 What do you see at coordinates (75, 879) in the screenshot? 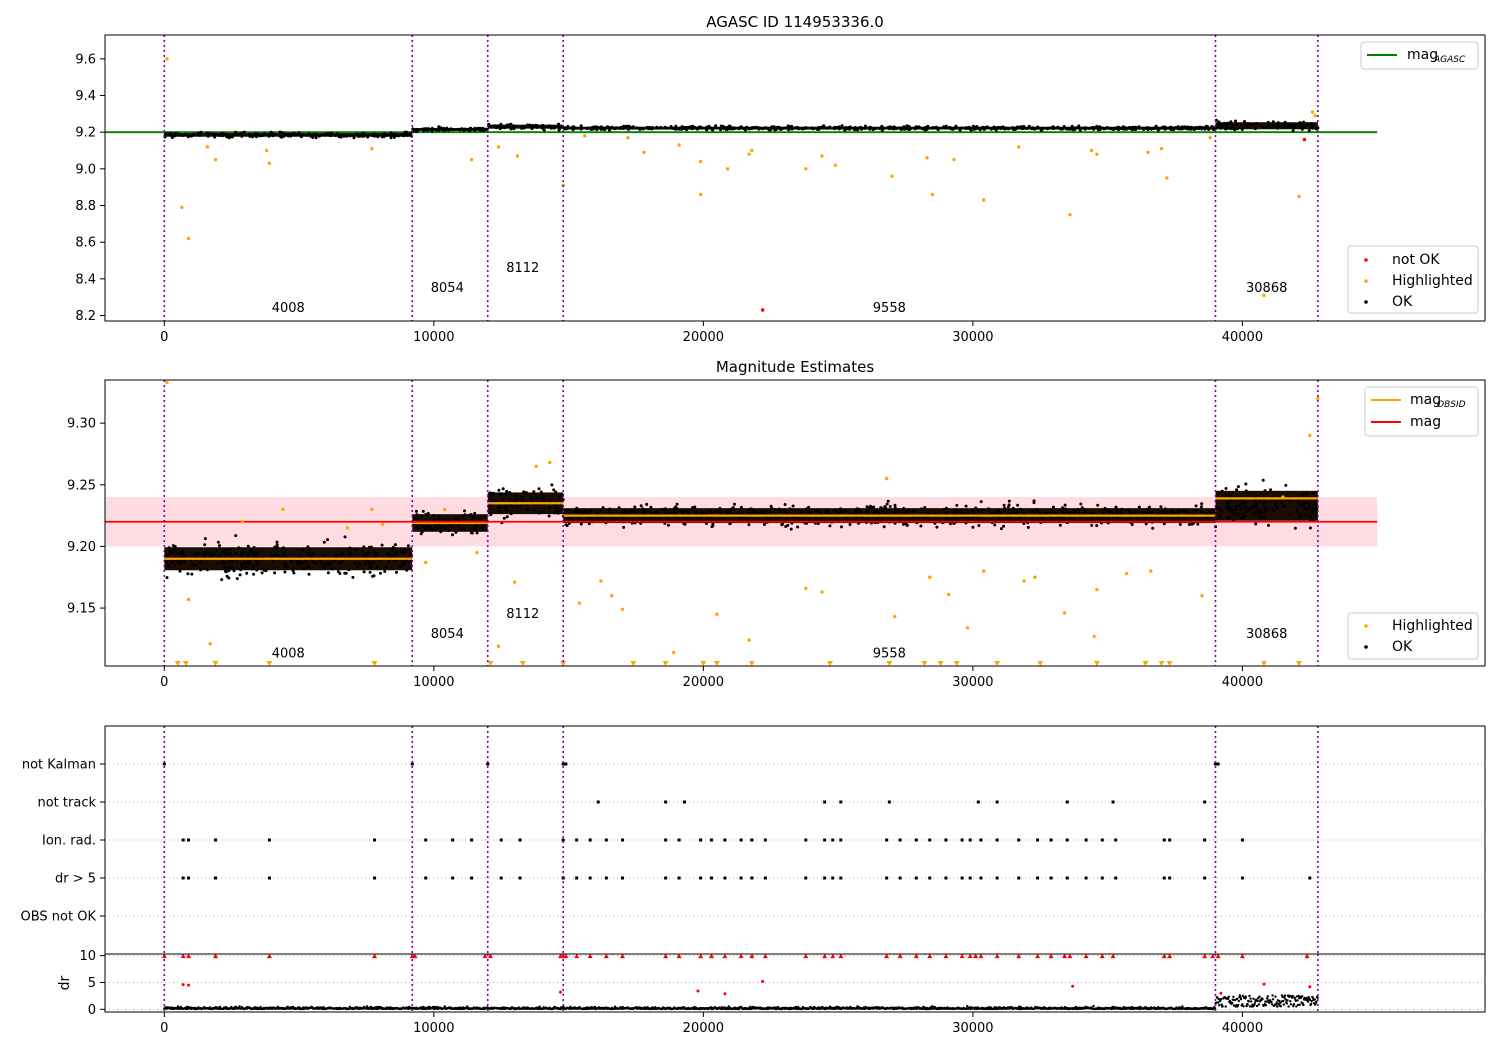
I see `flags-category-label: dr > 5` at bounding box center [75, 879].